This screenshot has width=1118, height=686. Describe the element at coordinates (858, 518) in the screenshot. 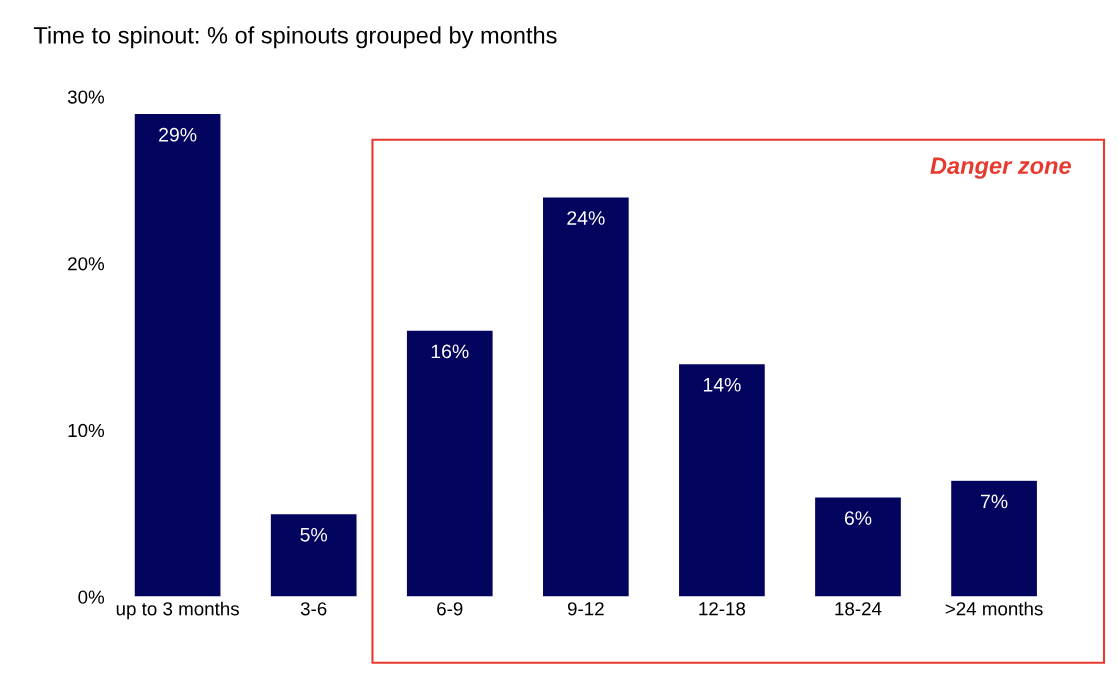

I see `data-label: 6%` at that location.